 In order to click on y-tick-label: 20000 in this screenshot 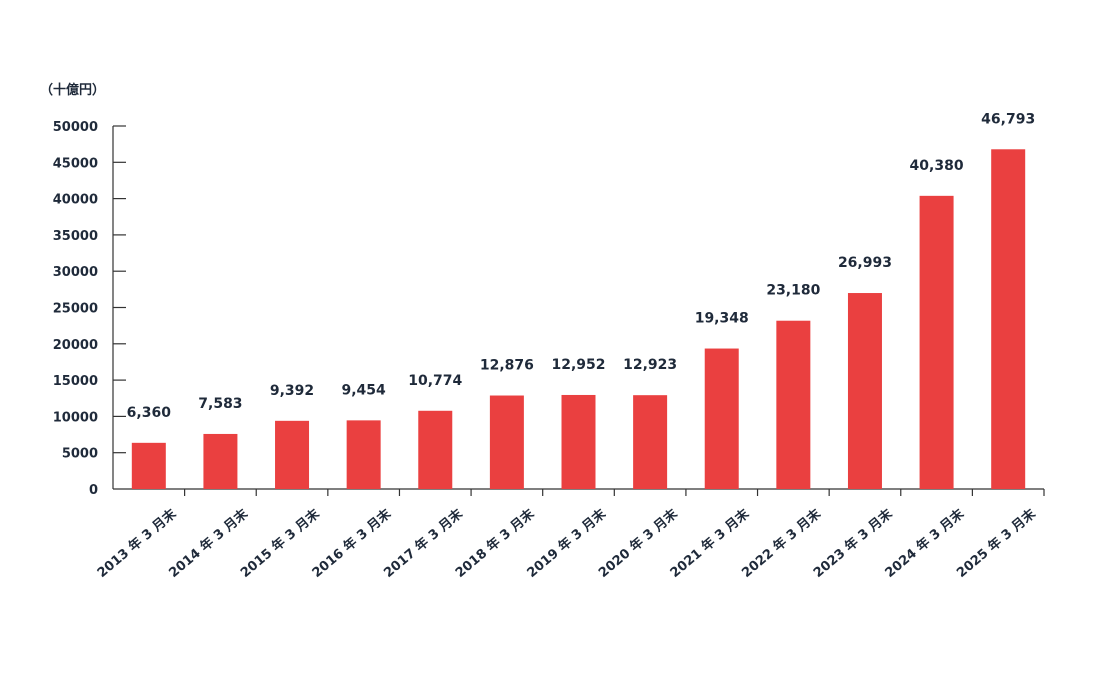, I will do `click(75, 345)`.